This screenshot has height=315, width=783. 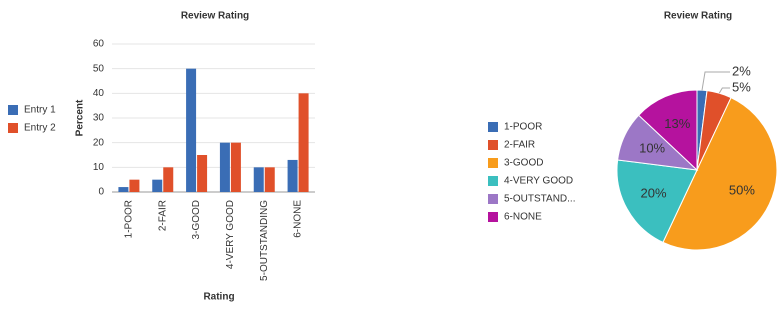 What do you see at coordinates (80, 117) in the screenshot?
I see `y-axis-label: Percent` at bounding box center [80, 117].